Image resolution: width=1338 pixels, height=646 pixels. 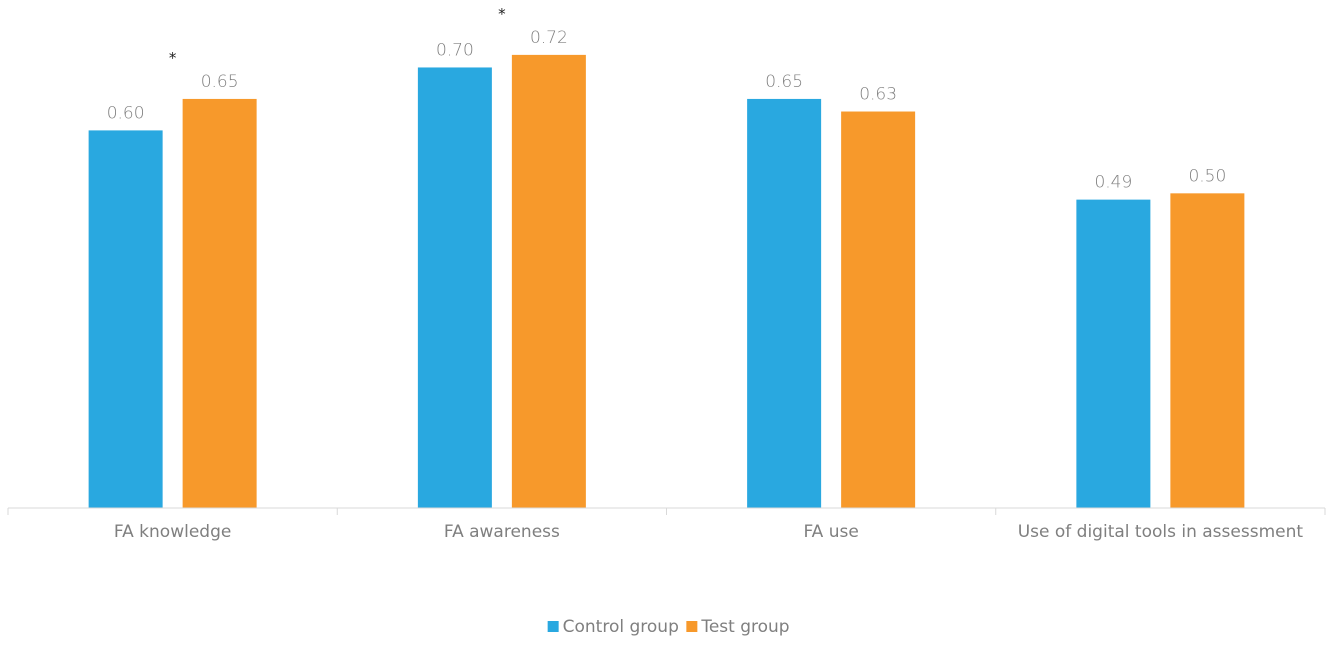 What do you see at coordinates (621, 627) in the screenshot?
I see `legend-label-control: Control group` at bounding box center [621, 627].